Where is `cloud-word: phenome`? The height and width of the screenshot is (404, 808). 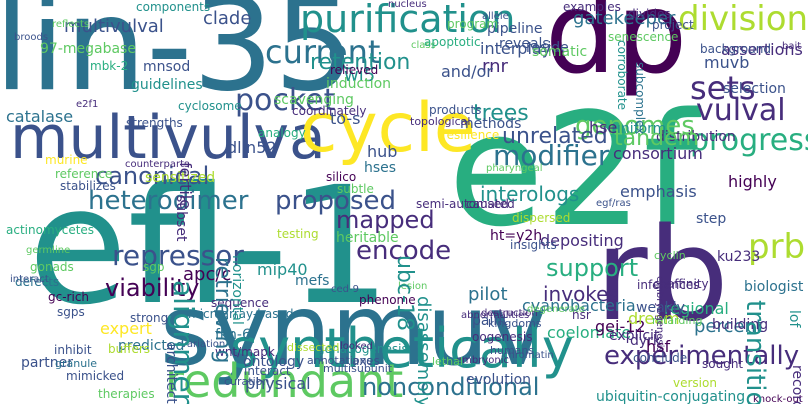
cloud-word: phenome is located at coordinates (387, 300).